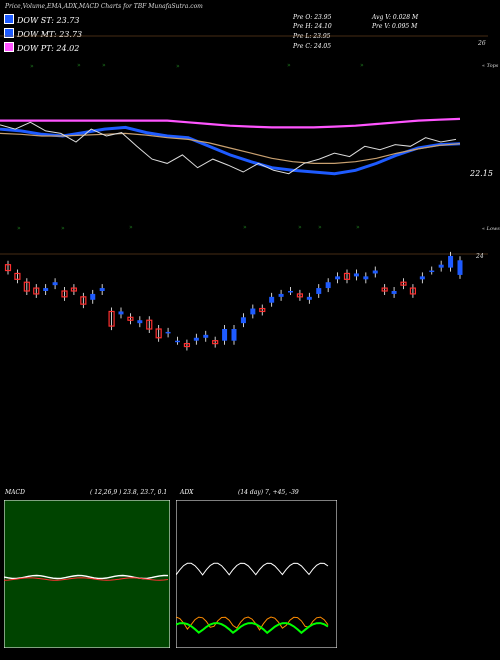 This screenshot has height=660, width=500. What do you see at coordinates (395, 17) in the screenshot?
I see `avg-volume: Avg V: 0.028 M` at bounding box center [395, 17].